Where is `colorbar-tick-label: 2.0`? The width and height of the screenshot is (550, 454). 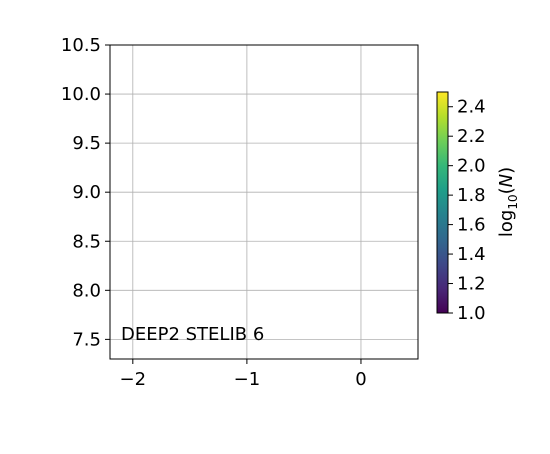 colorbar-tick-label: 2.0 is located at coordinates (471, 166).